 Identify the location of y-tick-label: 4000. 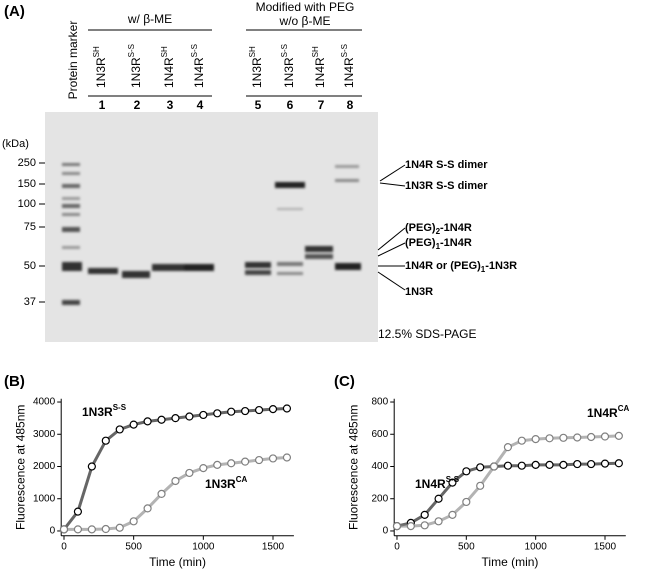
(44, 402).